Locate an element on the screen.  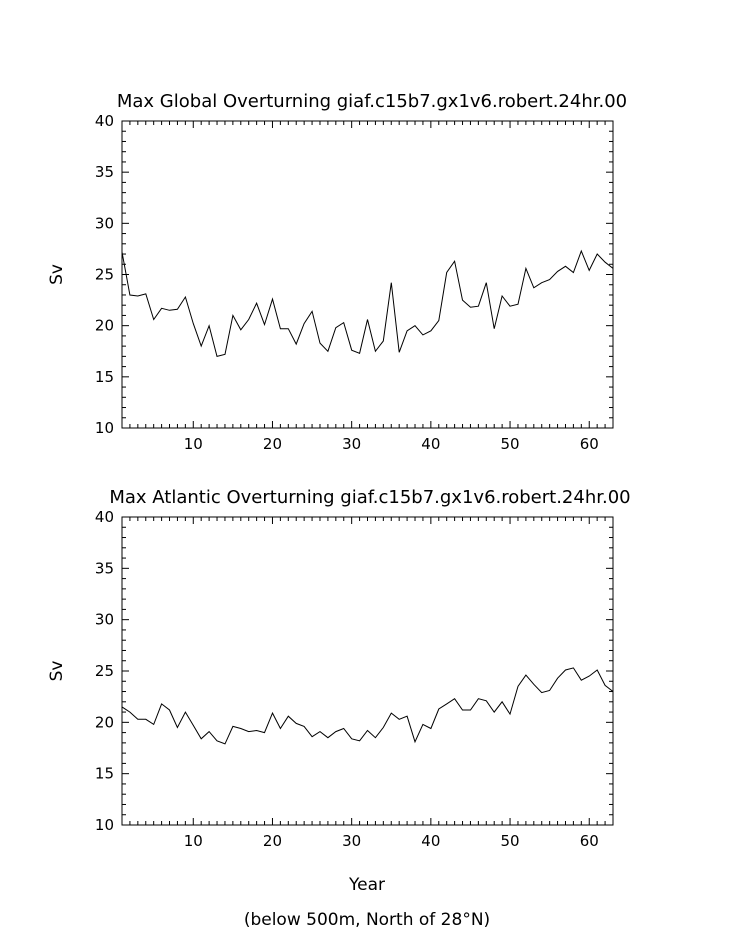
global-y-axis-label: Sv is located at coordinates (57, 274).